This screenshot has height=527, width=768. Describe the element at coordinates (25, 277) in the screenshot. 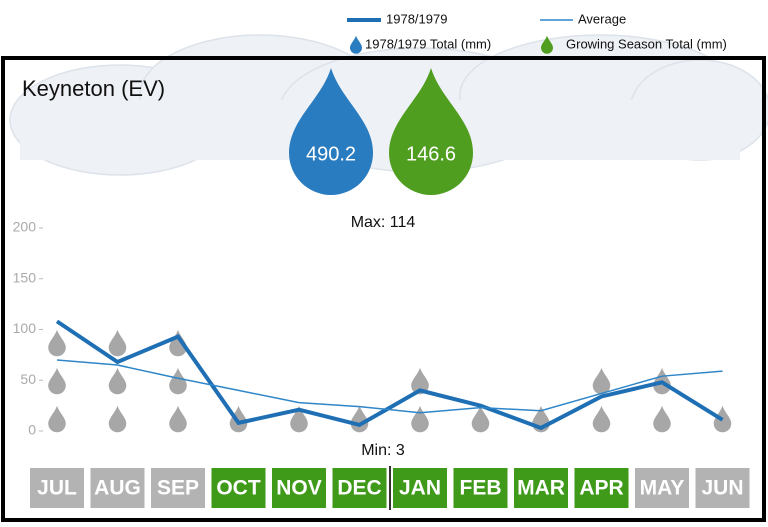

I see `y-tick-label: 150` at that location.